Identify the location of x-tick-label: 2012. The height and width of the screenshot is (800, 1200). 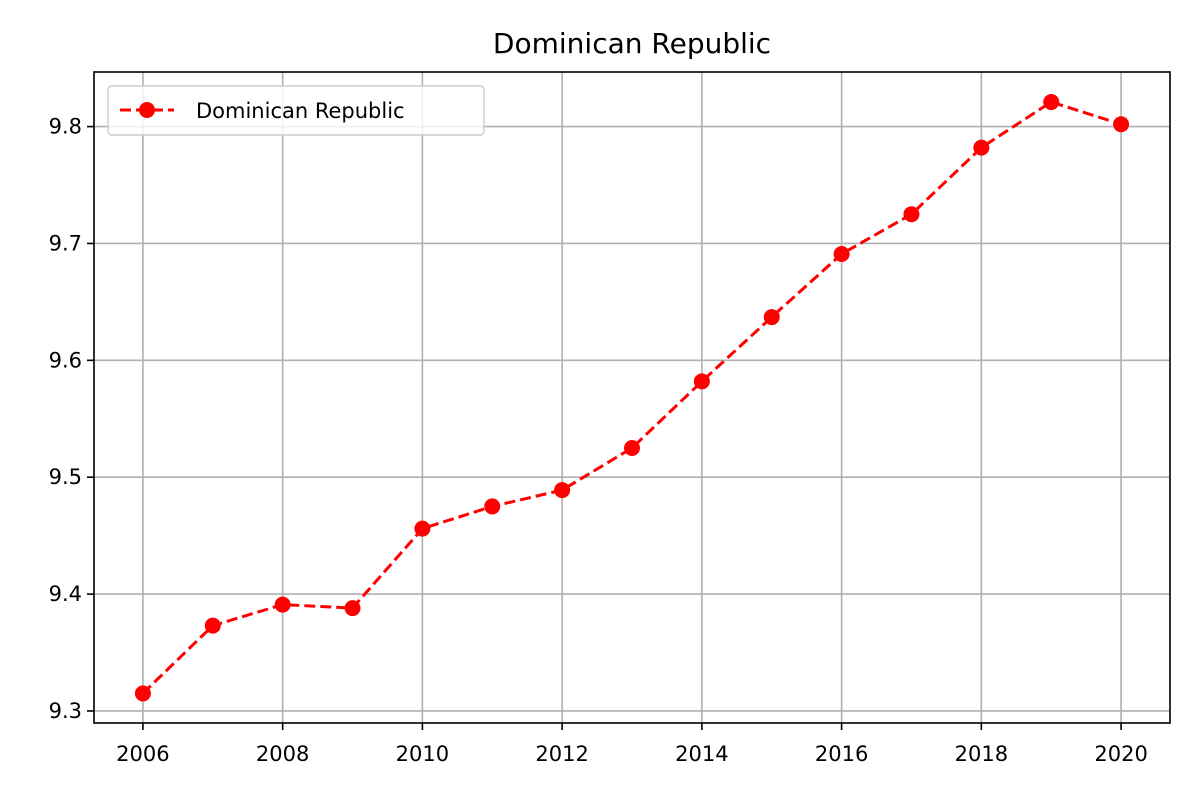
(561, 754).